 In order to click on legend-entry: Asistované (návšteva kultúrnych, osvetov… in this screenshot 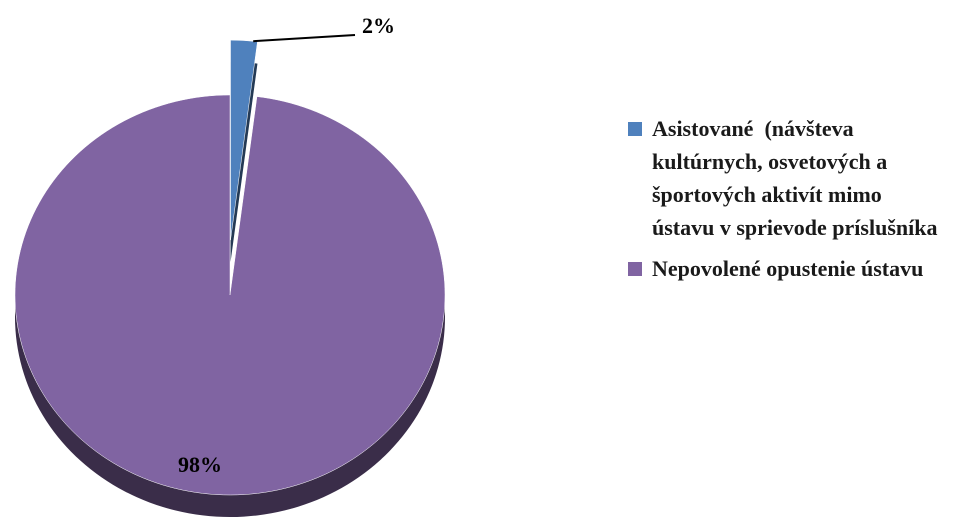, I will do `click(788, 178)`.